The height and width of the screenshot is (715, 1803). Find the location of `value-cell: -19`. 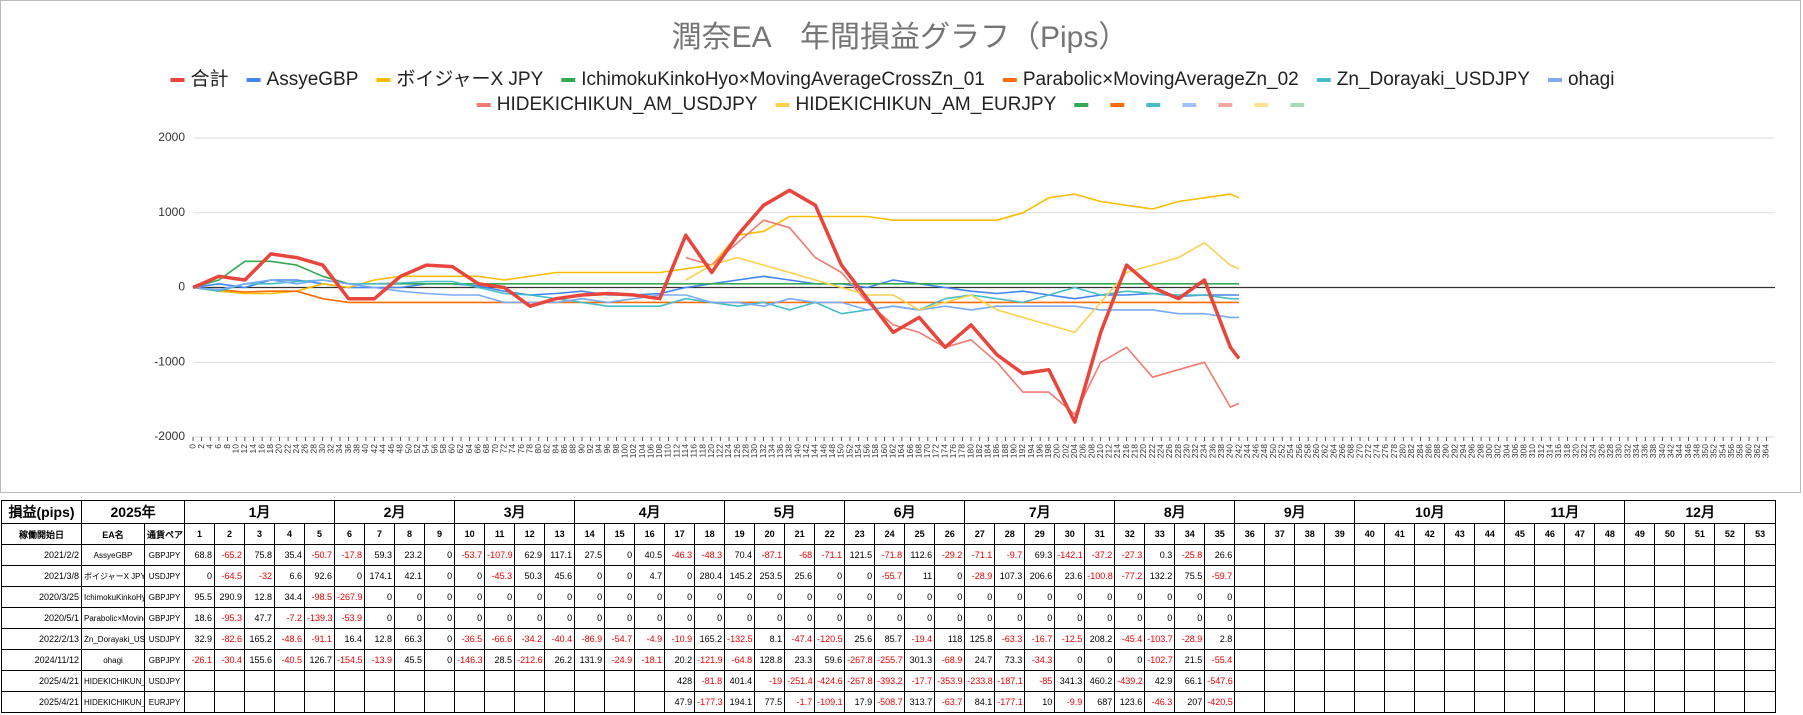

value-cell: -19 is located at coordinates (770, 681).